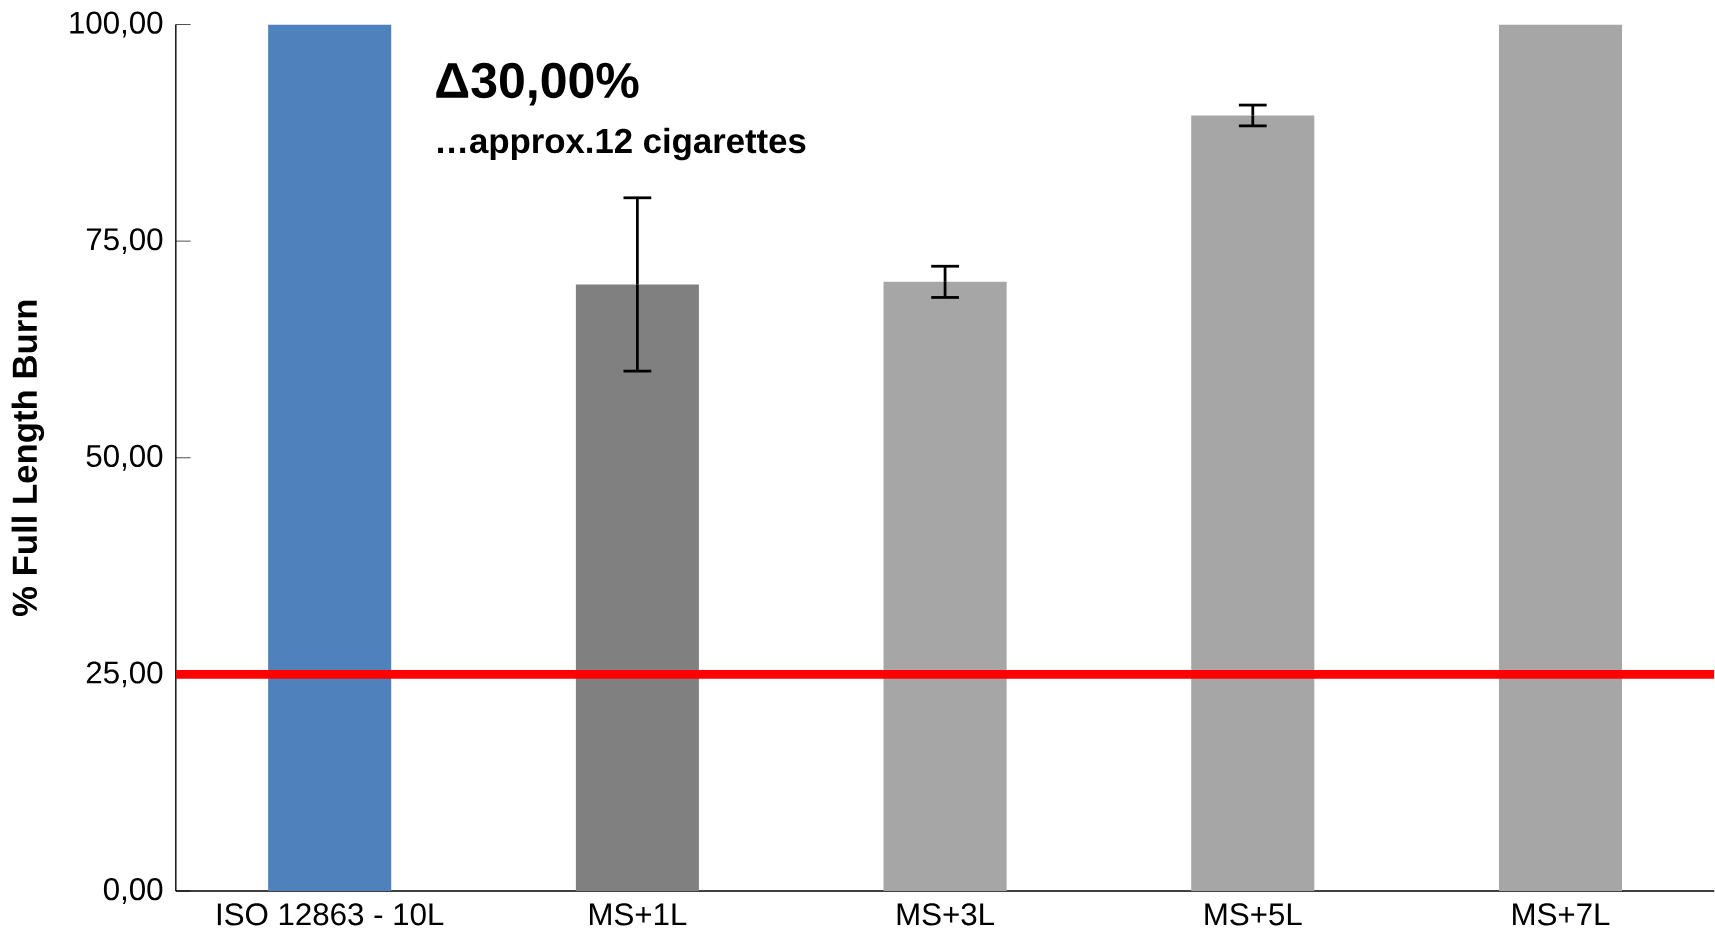  Describe the element at coordinates (1561, 914) in the screenshot. I see `x-tick-label: MS+7L` at that location.